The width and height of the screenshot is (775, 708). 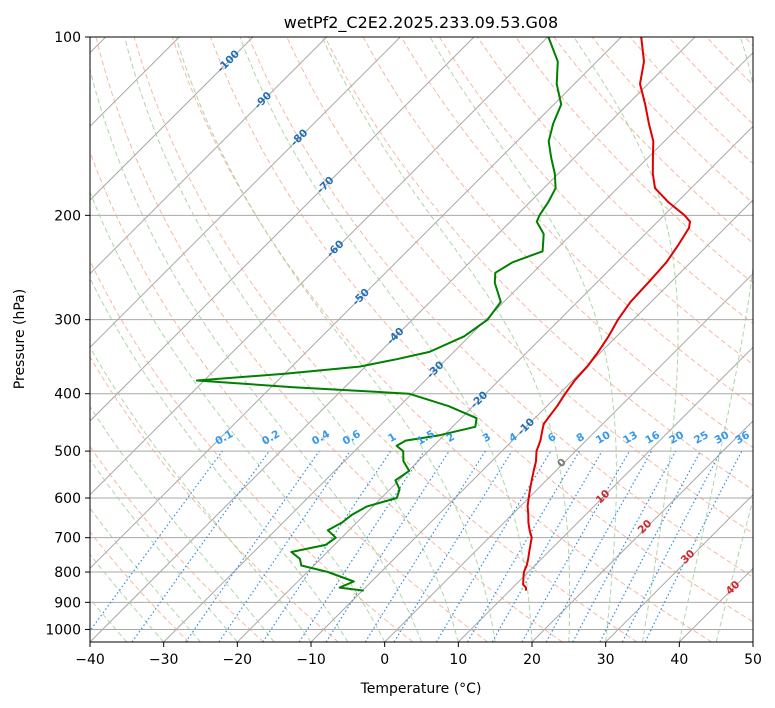 What do you see at coordinates (164, 660) in the screenshot?
I see `x-tick-label: −30` at bounding box center [164, 660].